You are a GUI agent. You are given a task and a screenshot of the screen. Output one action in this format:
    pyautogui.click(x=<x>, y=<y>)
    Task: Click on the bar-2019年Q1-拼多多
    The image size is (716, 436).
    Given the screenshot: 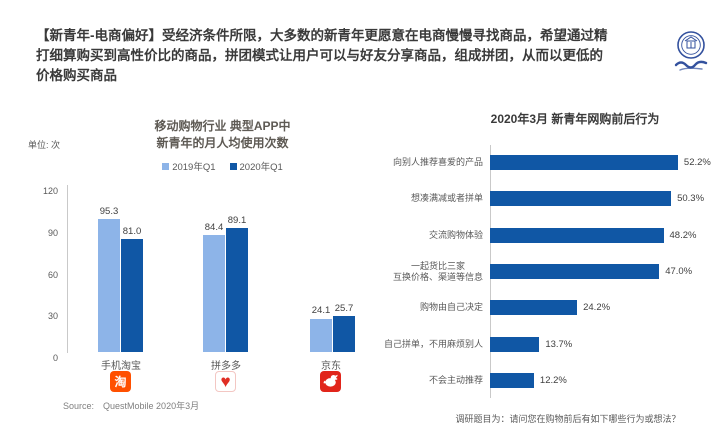 What is the action you would take?
    pyautogui.click(x=214, y=293)
    